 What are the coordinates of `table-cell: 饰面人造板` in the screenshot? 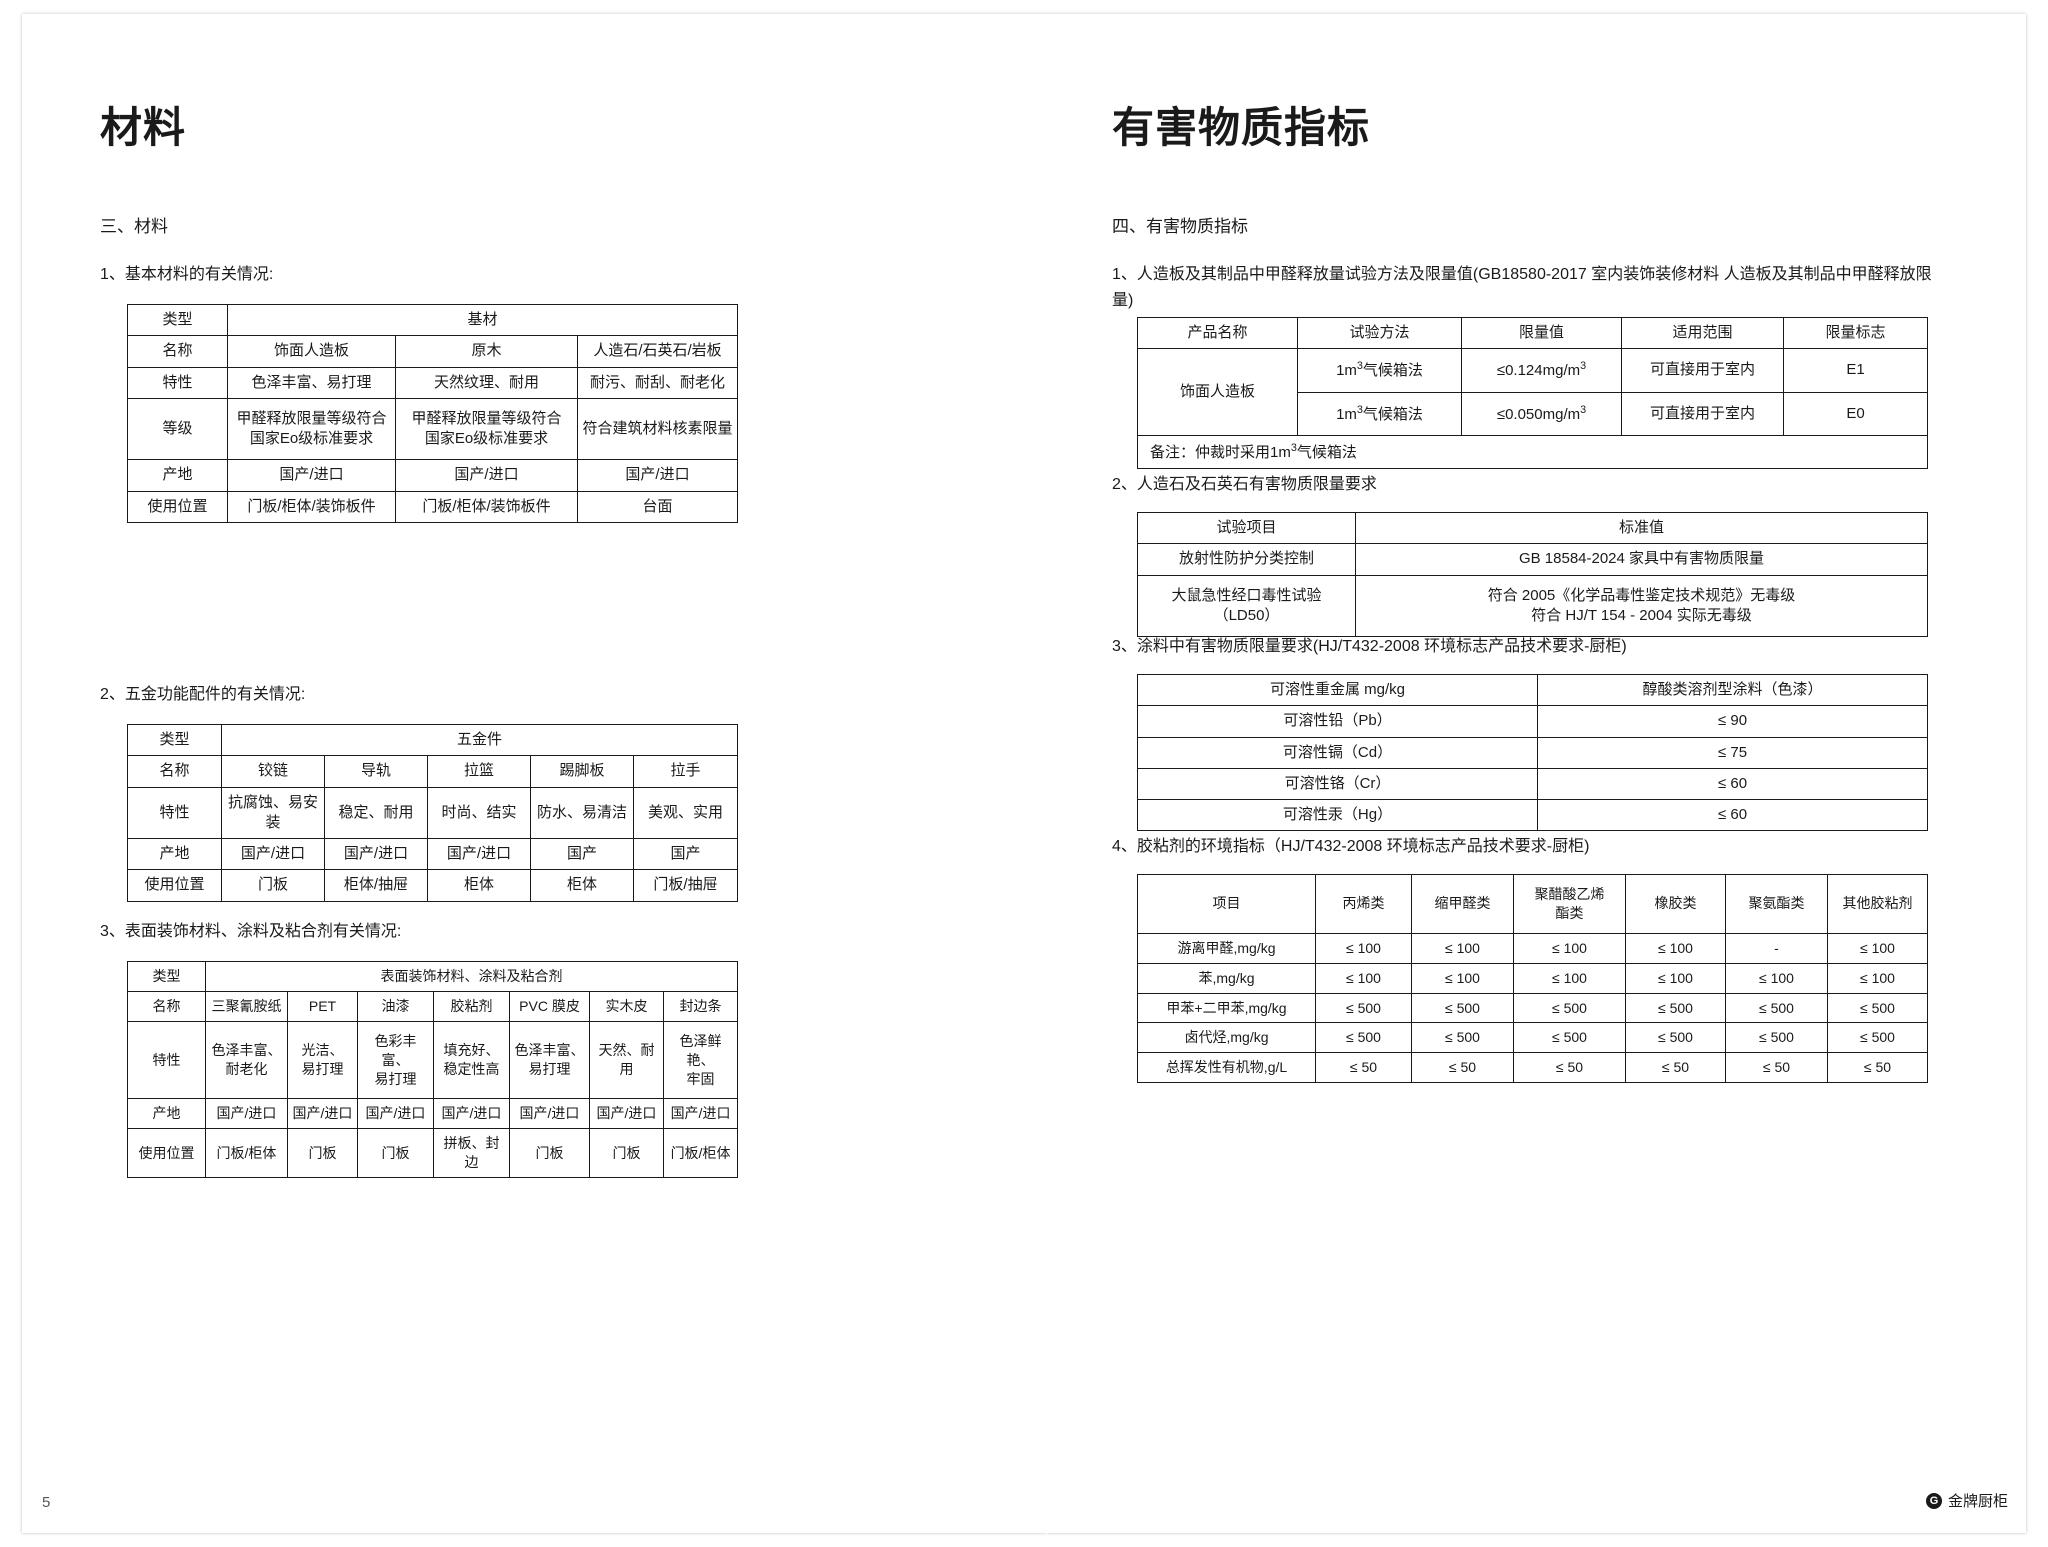 It's located at (311, 351).